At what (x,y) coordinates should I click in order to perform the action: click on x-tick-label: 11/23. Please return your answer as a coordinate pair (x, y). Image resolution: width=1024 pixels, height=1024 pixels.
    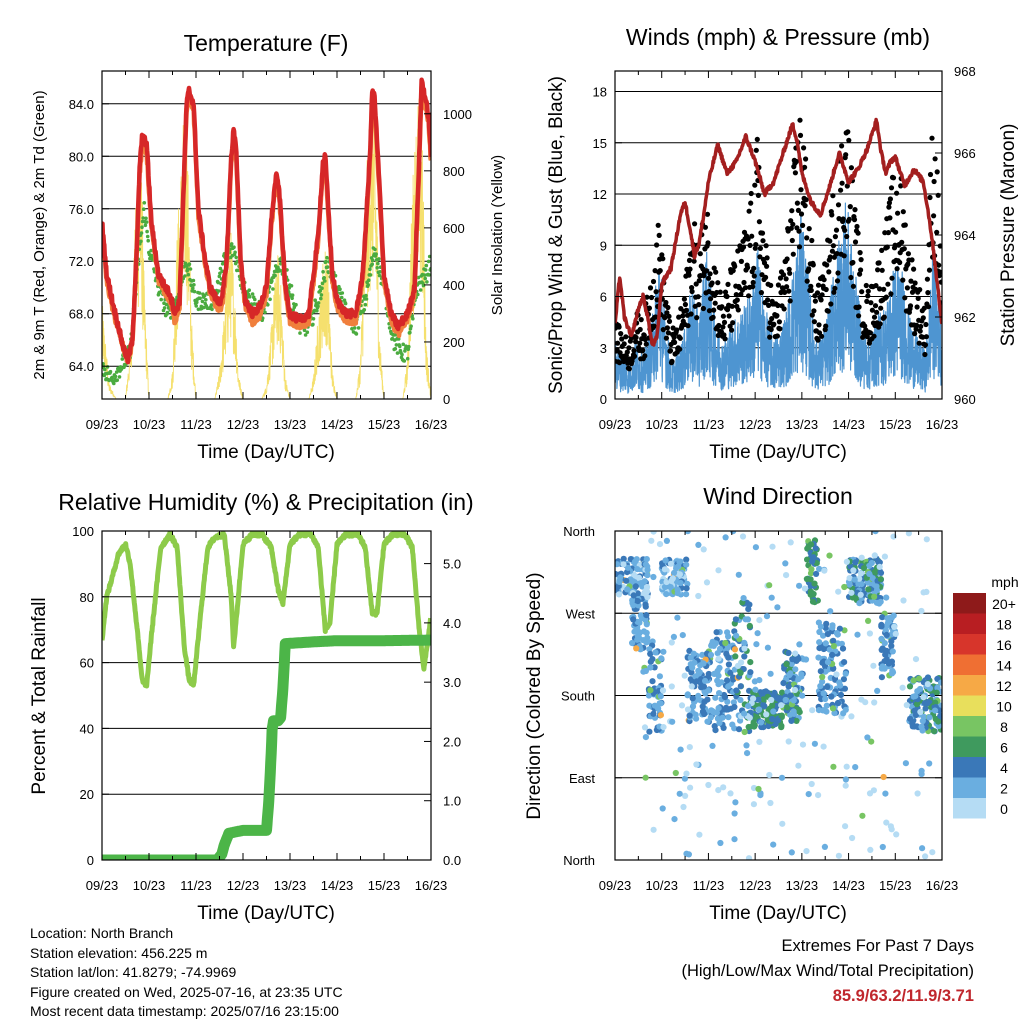
    Looking at the image, I should click on (196, 424).